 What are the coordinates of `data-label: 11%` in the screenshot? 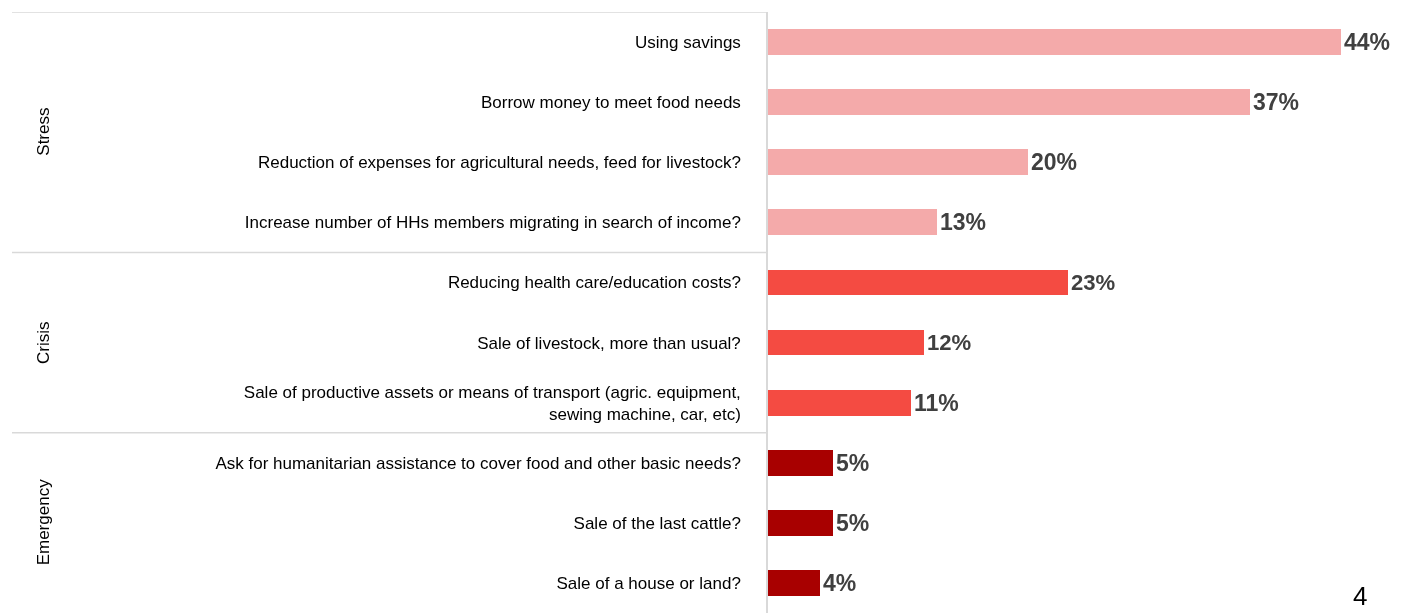 It's located at (936, 403).